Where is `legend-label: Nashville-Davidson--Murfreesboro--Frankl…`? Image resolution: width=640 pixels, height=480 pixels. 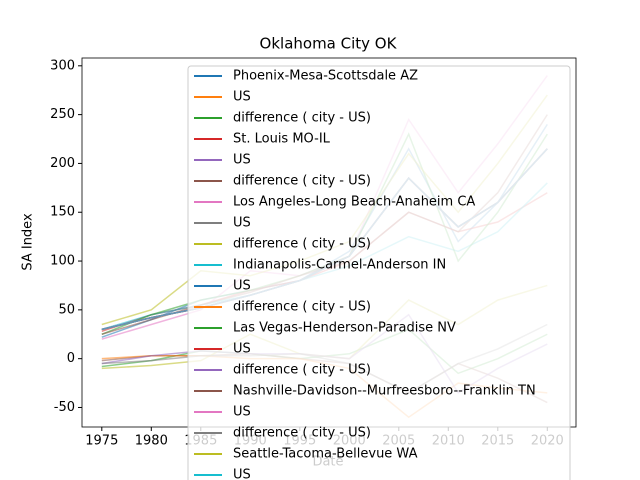
legend-label: Nashville-Davidson--Murfreesboro--Frankl… is located at coordinates (384, 391).